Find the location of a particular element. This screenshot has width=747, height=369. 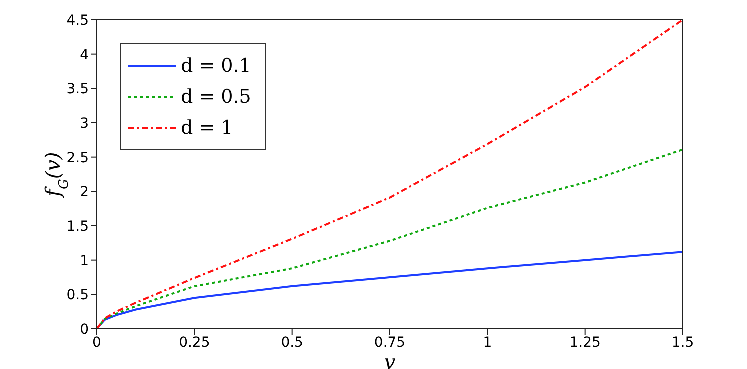

x-tick-label: 0.75 is located at coordinates (390, 342).